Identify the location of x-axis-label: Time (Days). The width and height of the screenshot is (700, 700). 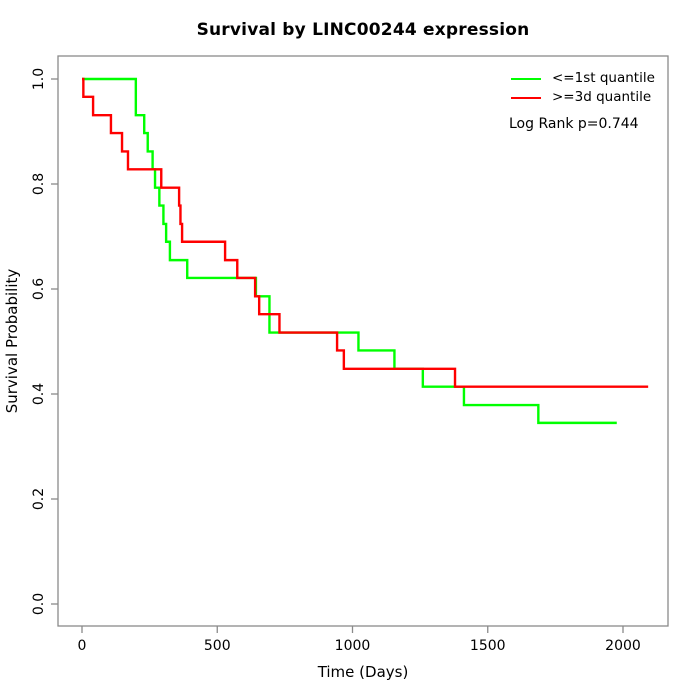
(363, 672).